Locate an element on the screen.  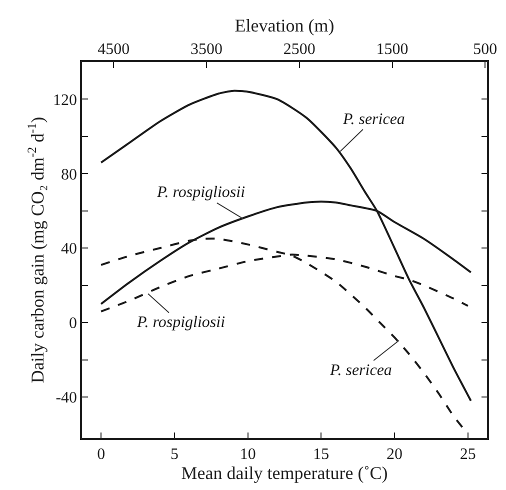
y-tick-label: 40 is located at coordinates (69, 249).